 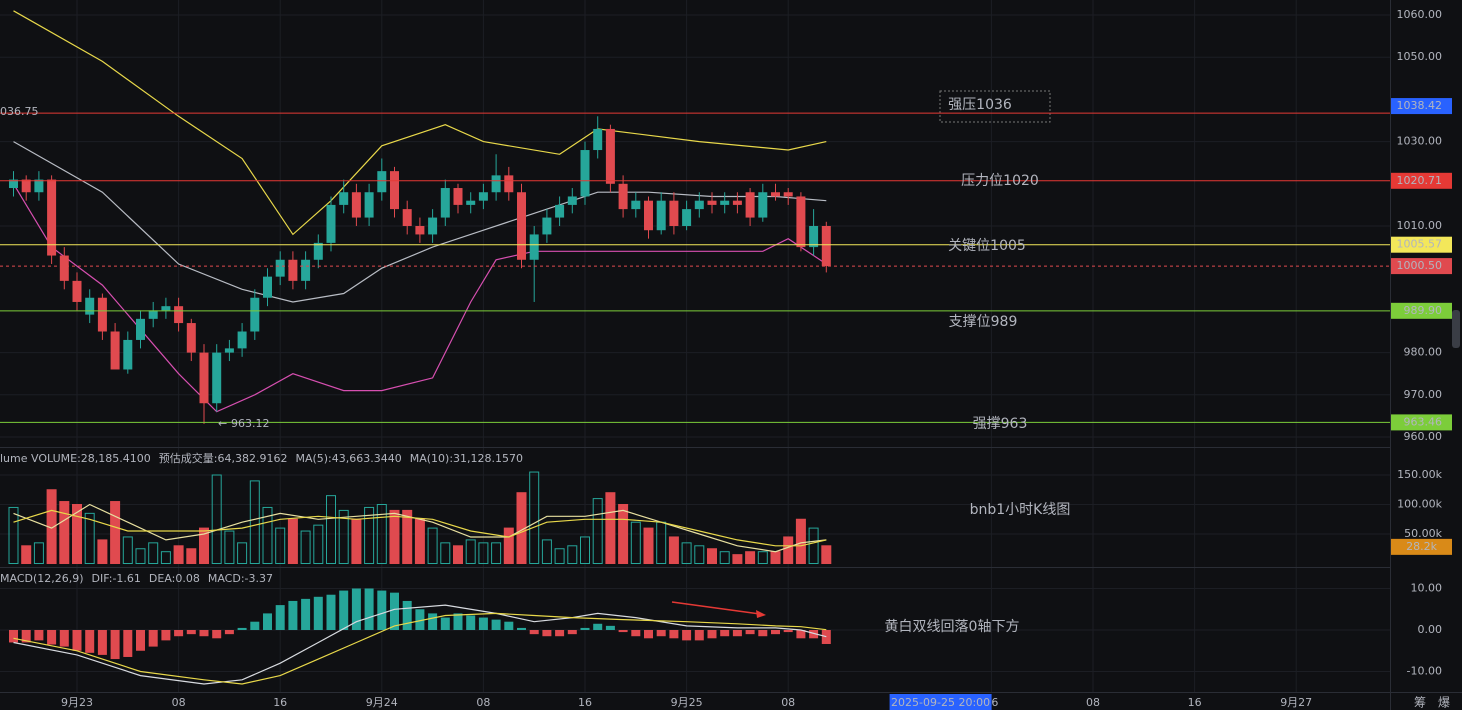 I want to click on low-arrow: ←, so click(x=222, y=423).